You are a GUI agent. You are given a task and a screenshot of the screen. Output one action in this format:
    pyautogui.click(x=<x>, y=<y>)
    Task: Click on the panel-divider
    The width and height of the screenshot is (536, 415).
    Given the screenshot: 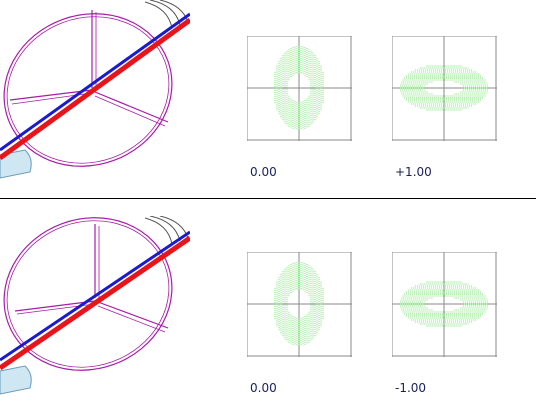 What is the action you would take?
    pyautogui.click(x=268, y=198)
    